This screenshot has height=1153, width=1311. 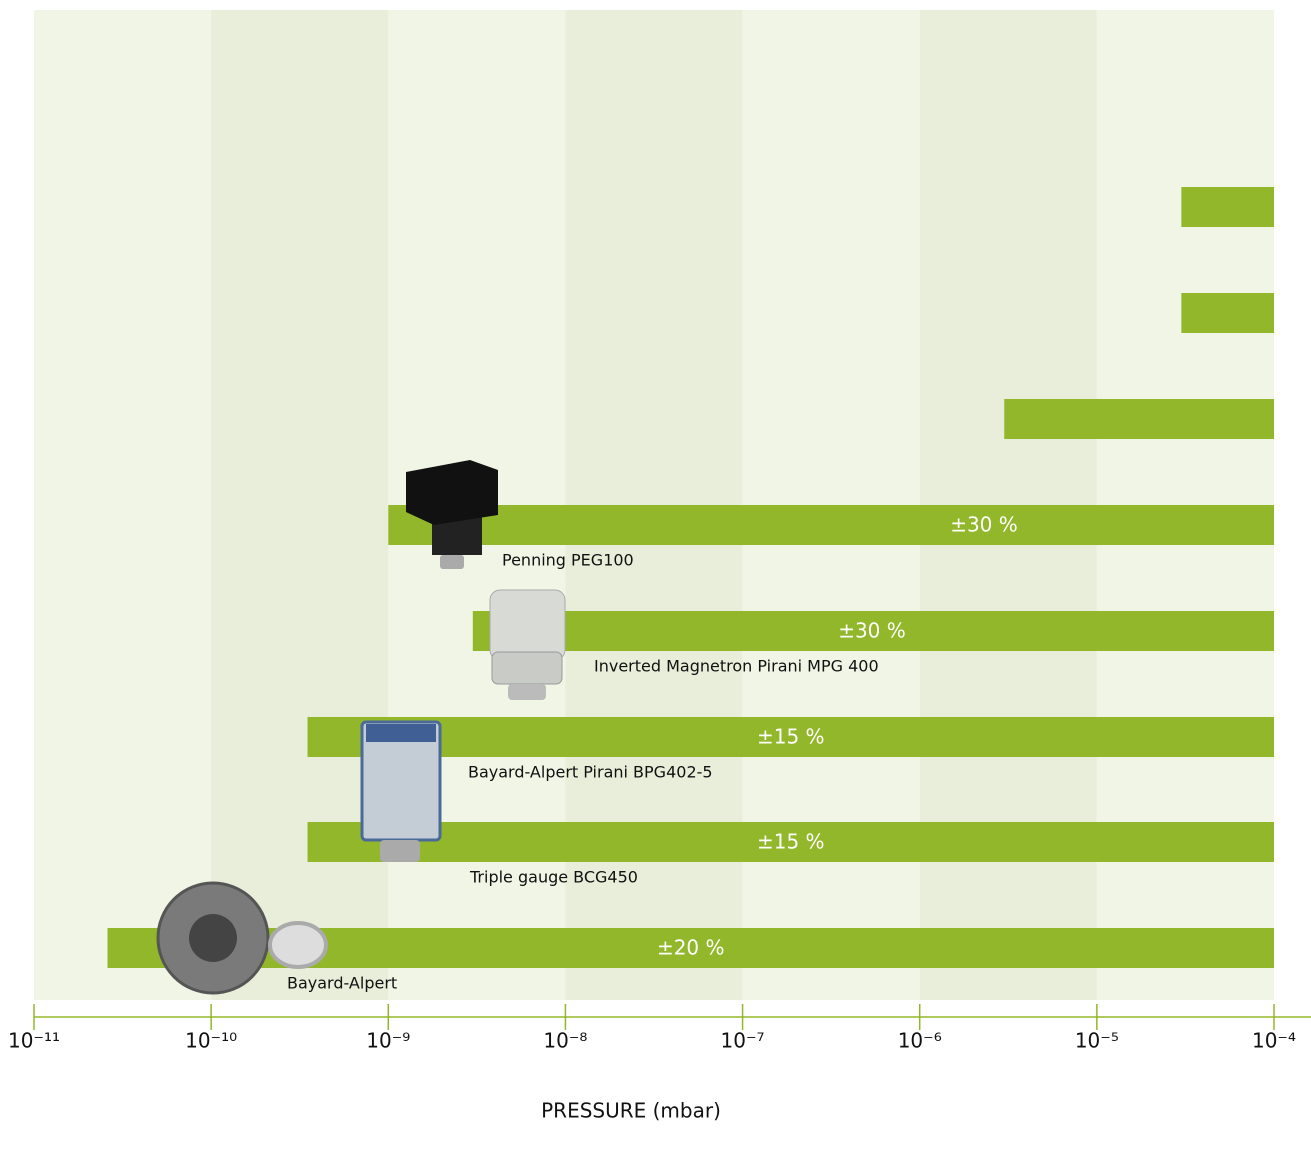 I want to click on x-tick-label: 10⁻⁷, so click(x=743, y=1041).